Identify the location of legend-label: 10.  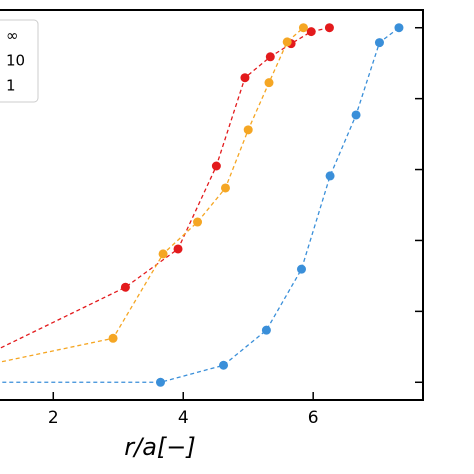
(15, 61).